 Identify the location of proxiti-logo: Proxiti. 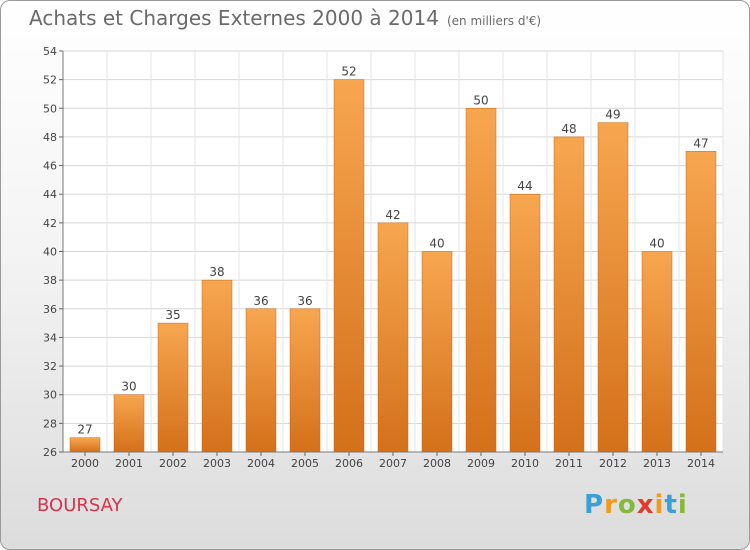
(636, 505).